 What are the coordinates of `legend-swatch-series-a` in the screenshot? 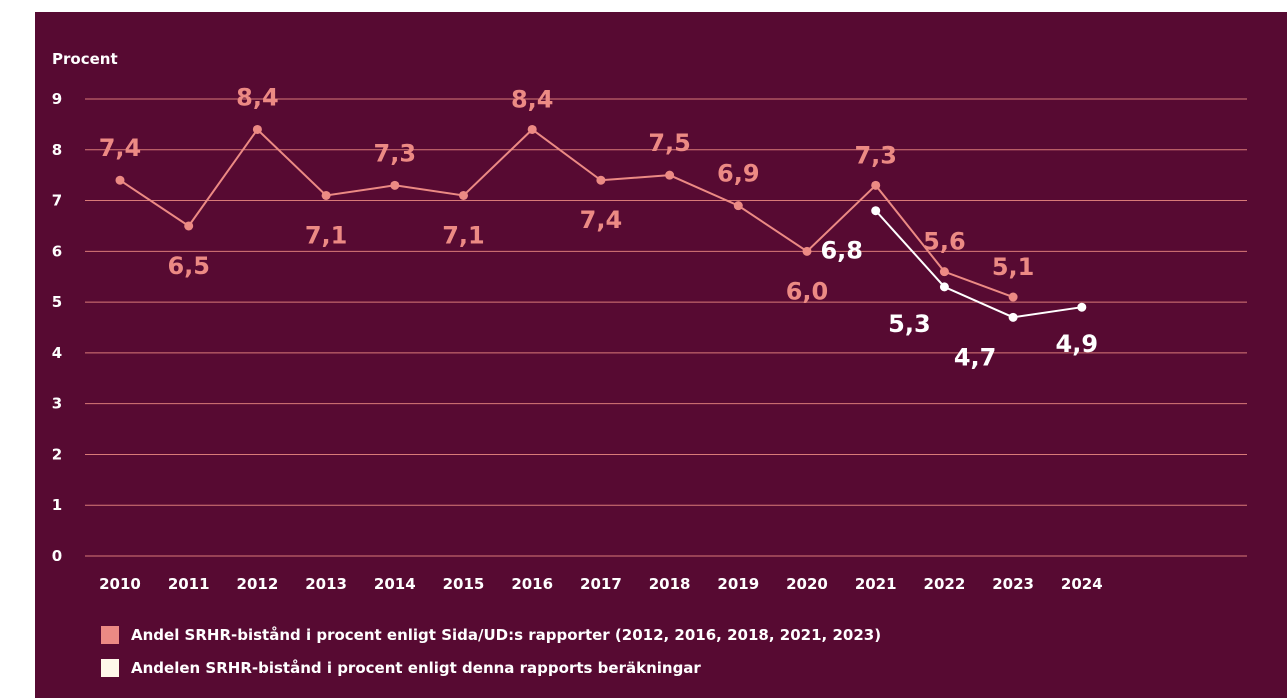 It's located at (110, 635).